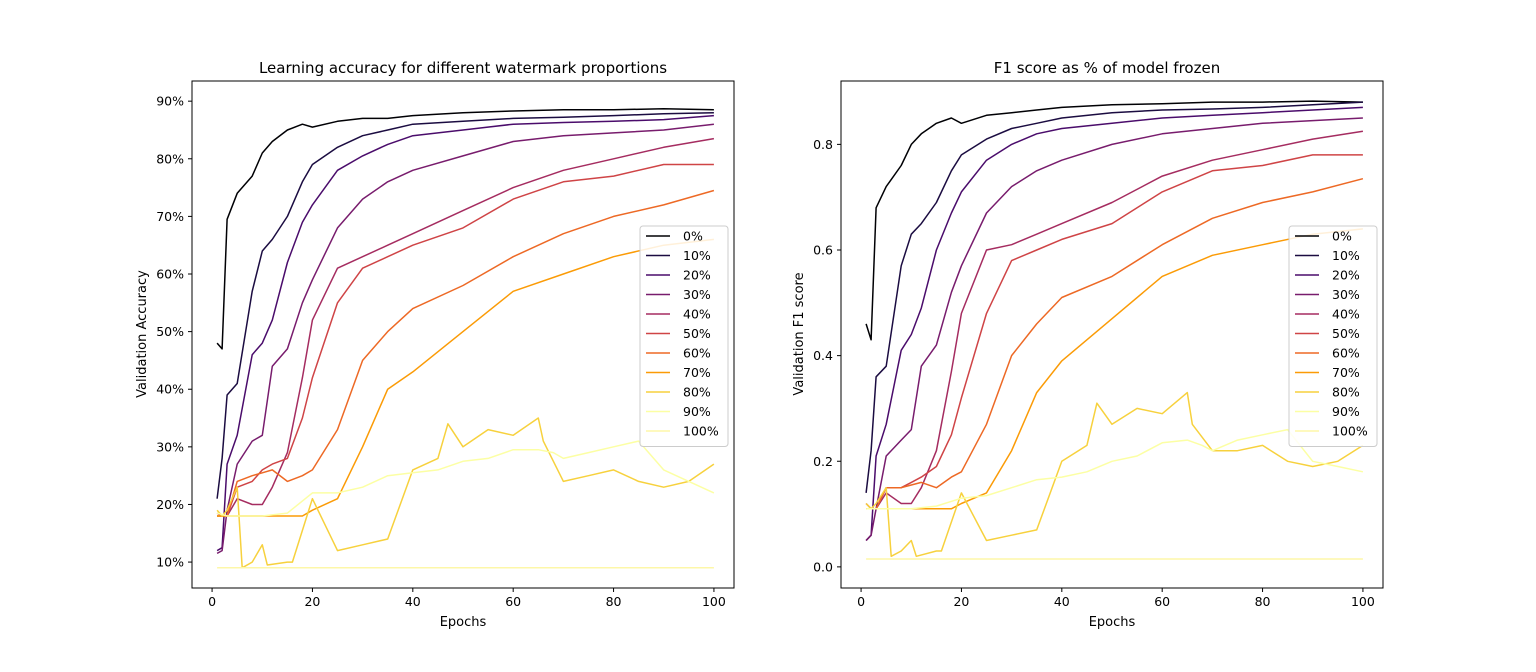  Describe the element at coordinates (170, 446) in the screenshot. I see `y-tick-label: 30%` at that location.